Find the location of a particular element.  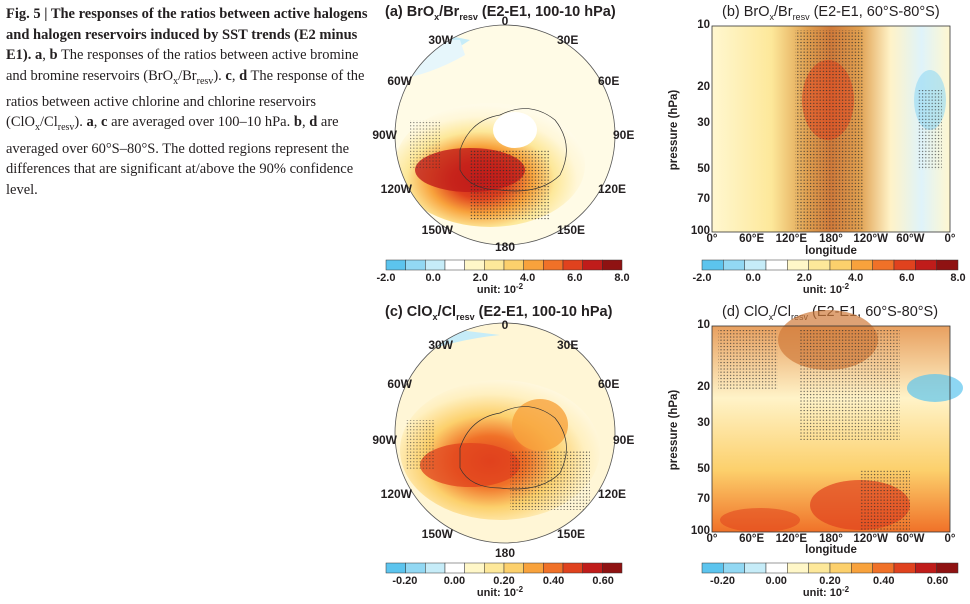

polar-a-label-l3: 120W is located at coordinates (396, 189).